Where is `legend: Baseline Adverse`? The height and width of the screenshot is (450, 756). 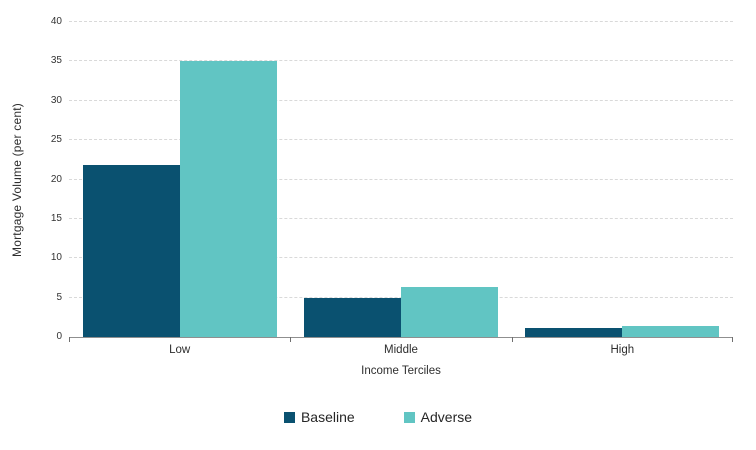
legend: Baseline Adverse is located at coordinates (378, 417).